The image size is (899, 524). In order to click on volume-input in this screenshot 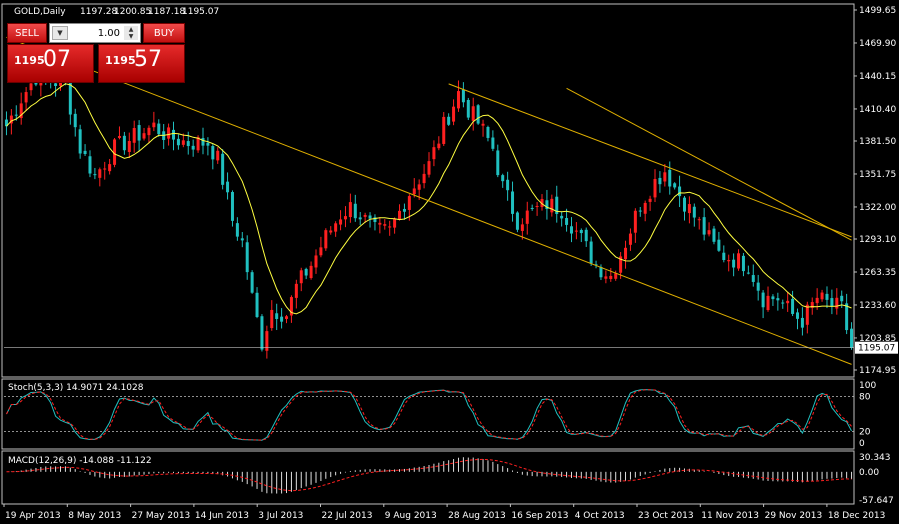, I will do `click(96, 33)`.